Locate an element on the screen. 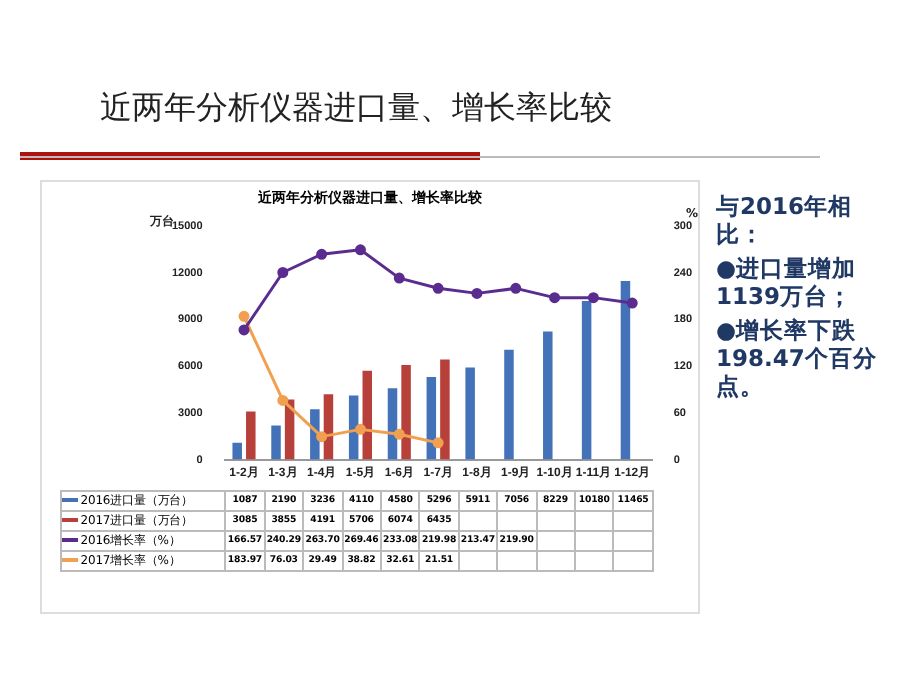 The image size is (900, 676). text: 与2016年相比： is located at coordinates (785, 220).